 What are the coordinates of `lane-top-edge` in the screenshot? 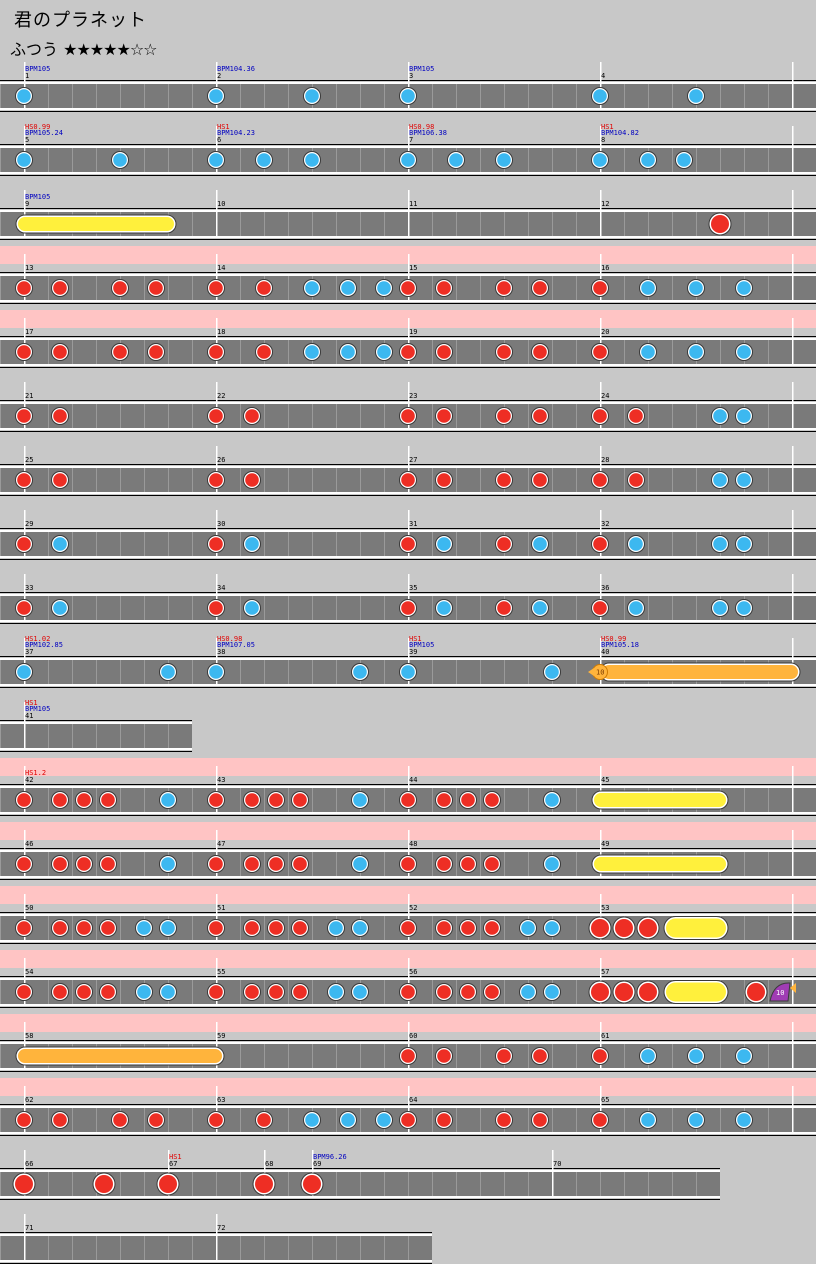 It's located at (96, 723).